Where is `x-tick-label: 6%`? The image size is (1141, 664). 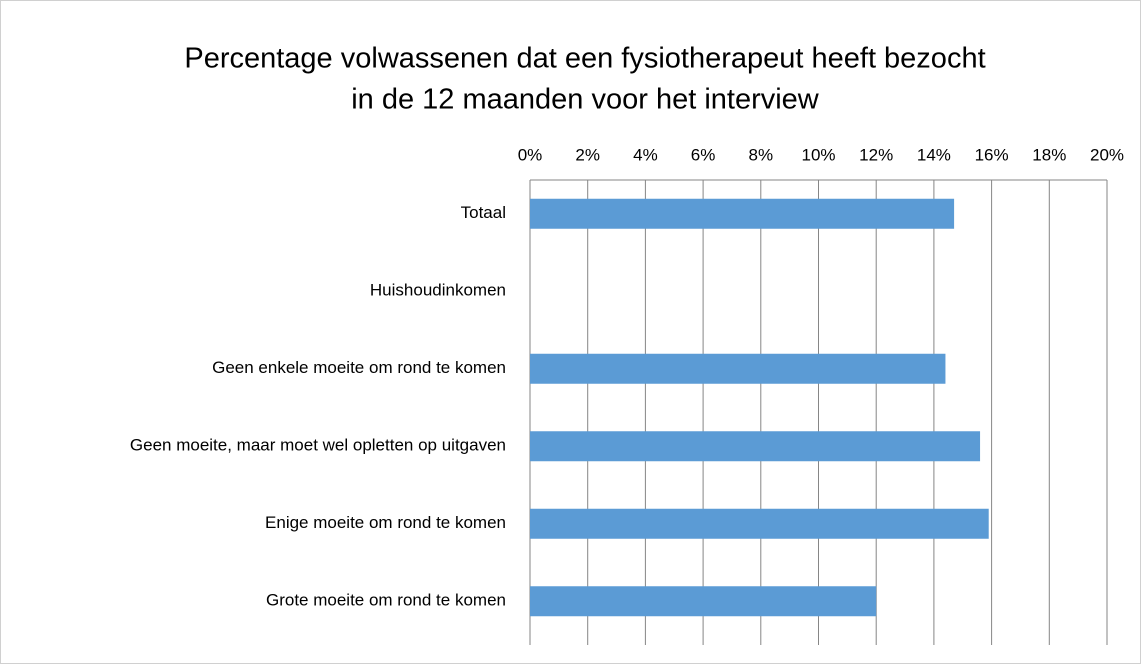
x-tick-label: 6% is located at coordinates (703, 154).